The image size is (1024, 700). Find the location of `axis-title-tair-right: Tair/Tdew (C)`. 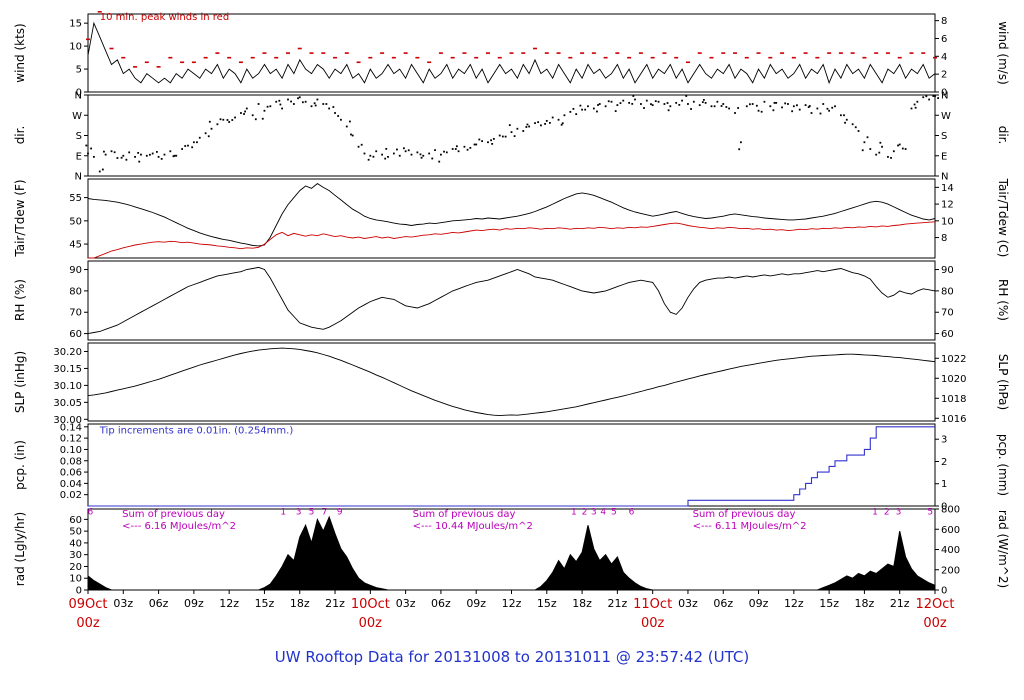

axis-title-tair-right: Tair/Tdew (C) is located at coordinates (1003, 218).